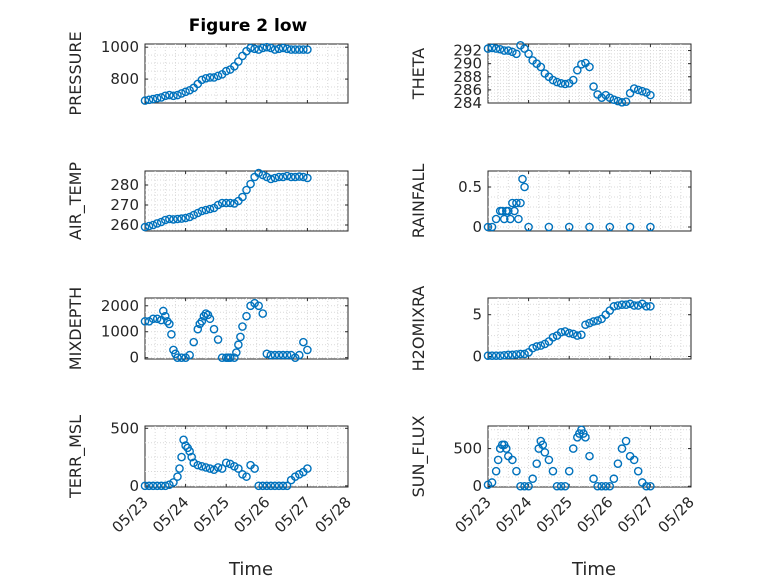 The width and height of the screenshot is (778, 583). I want to click on y-tick-label-air_temp: 280, so click(124, 185).